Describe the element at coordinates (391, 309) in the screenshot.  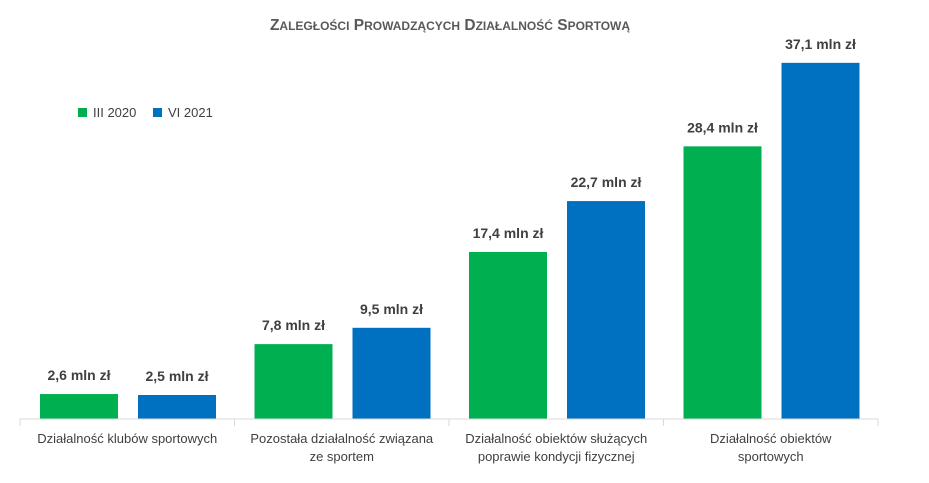
I see `bar-value-label: 9,5 mln zł` at that location.